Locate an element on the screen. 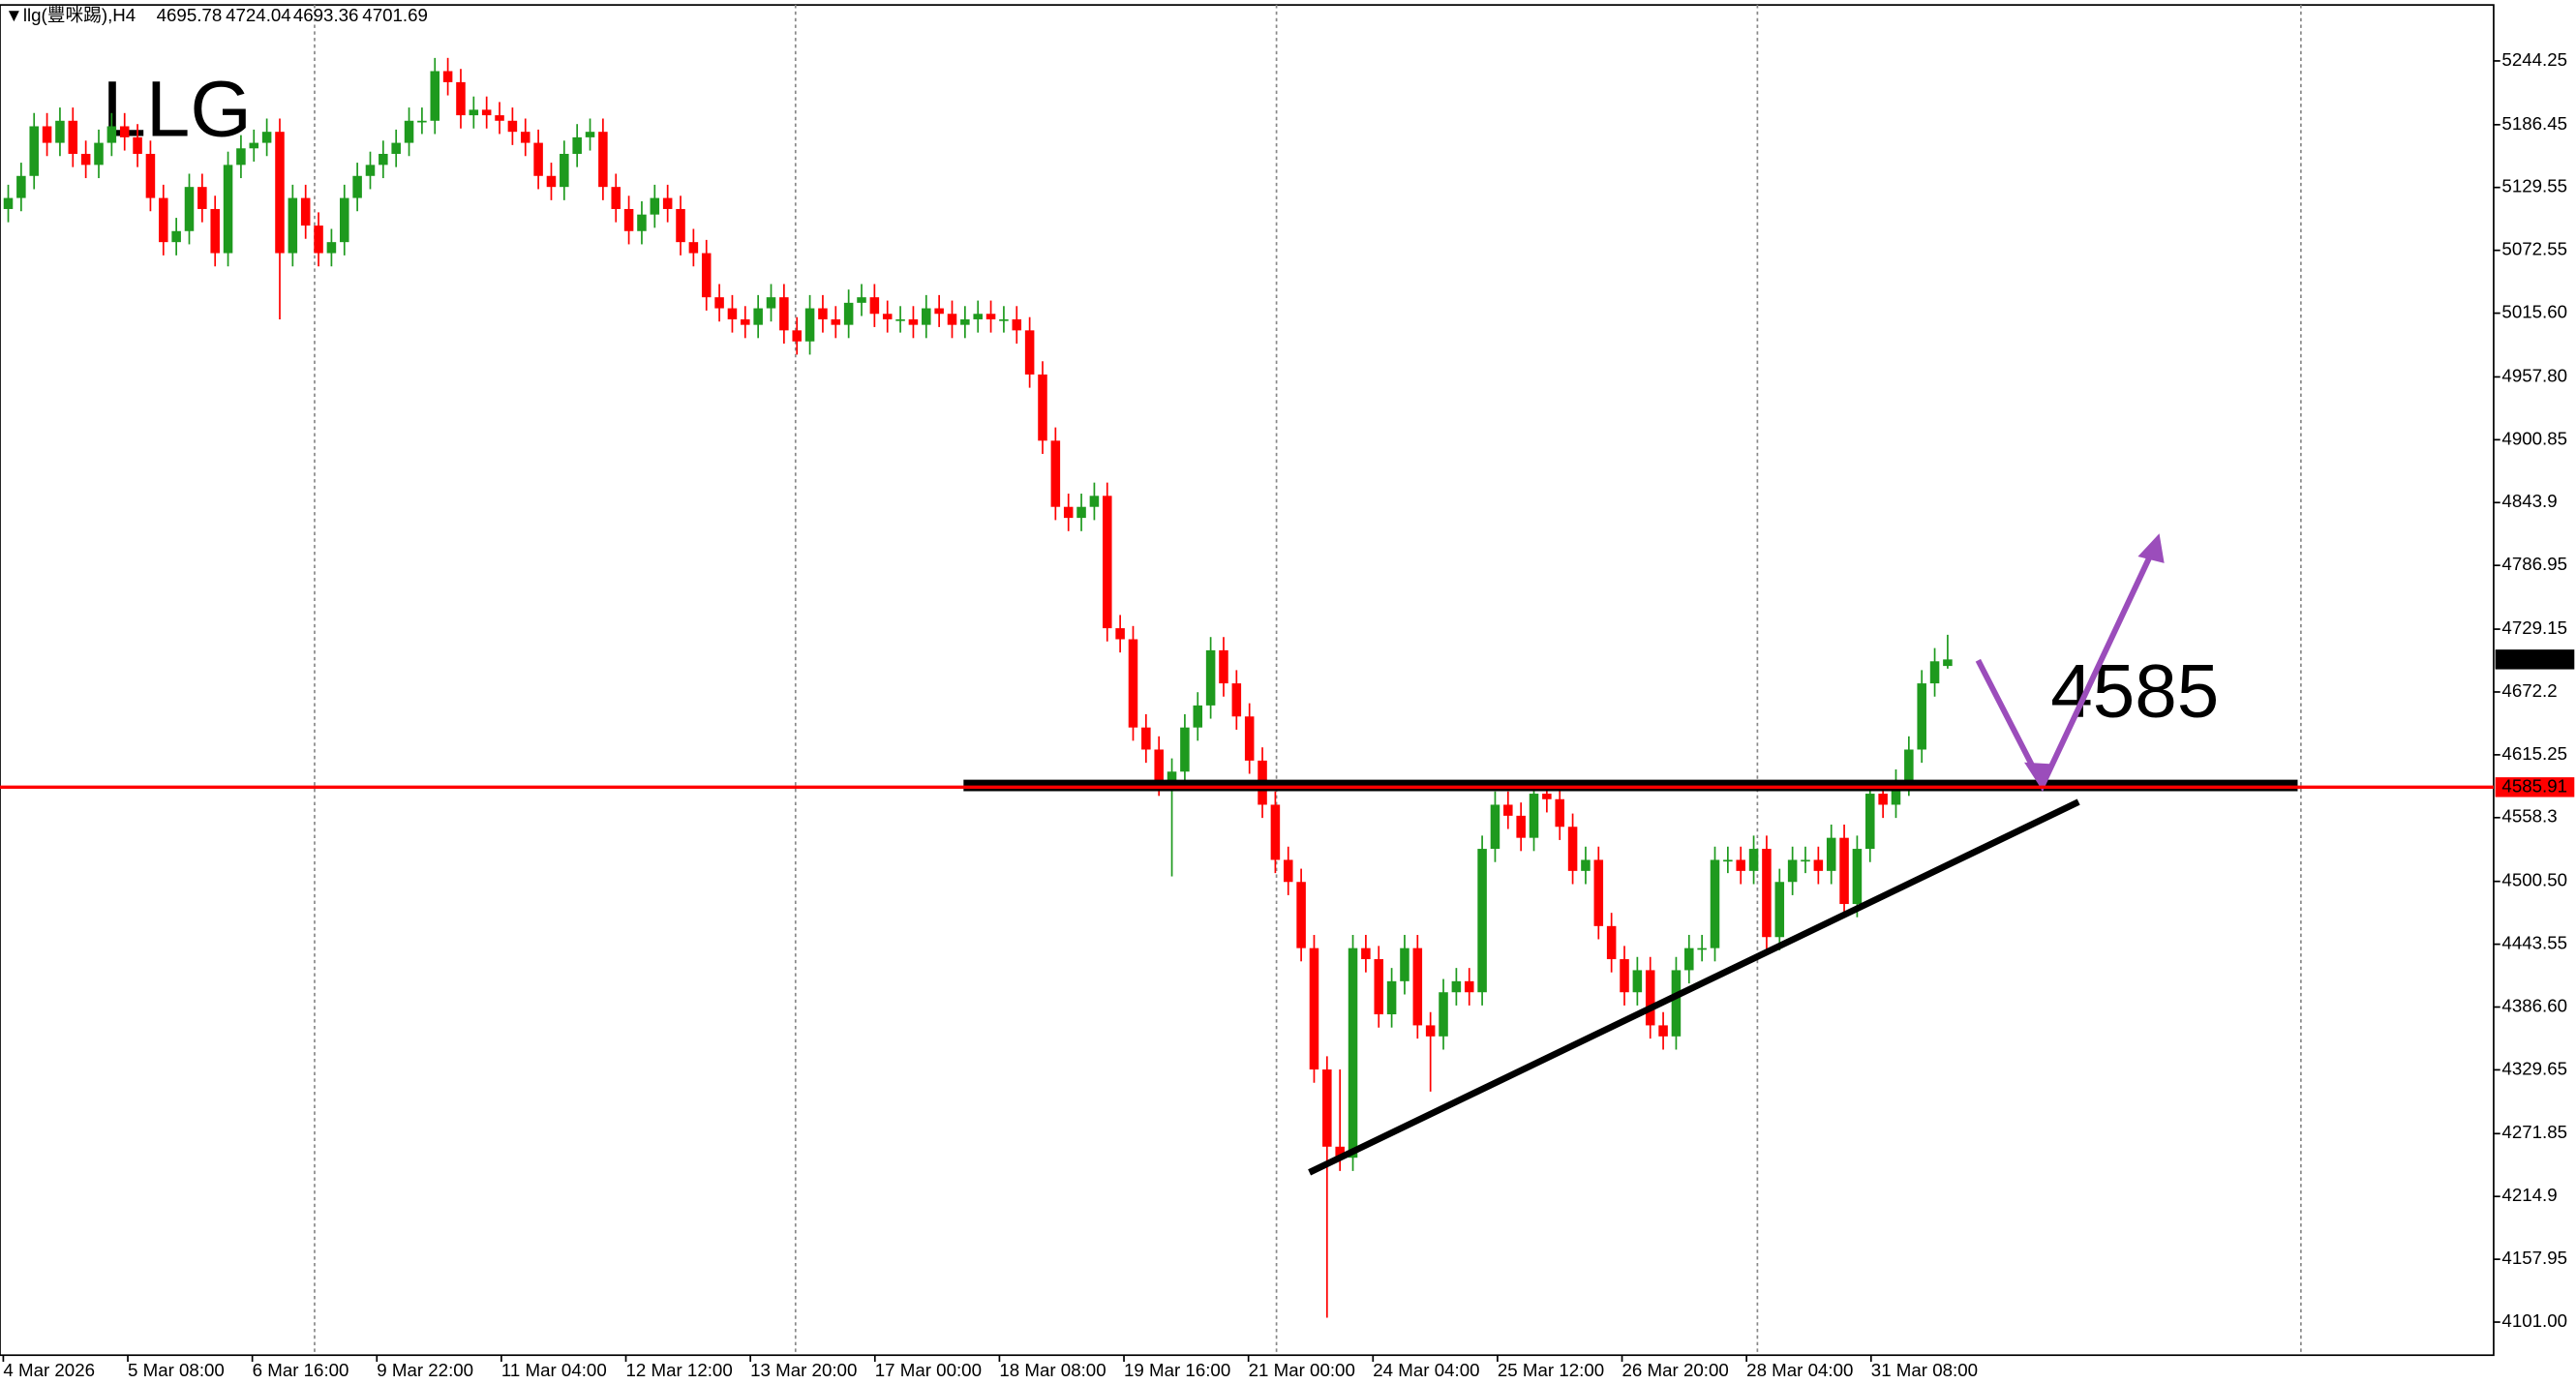 The width and height of the screenshot is (2576, 1384). menu-arrow: ▼ is located at coordinates (14, 15).